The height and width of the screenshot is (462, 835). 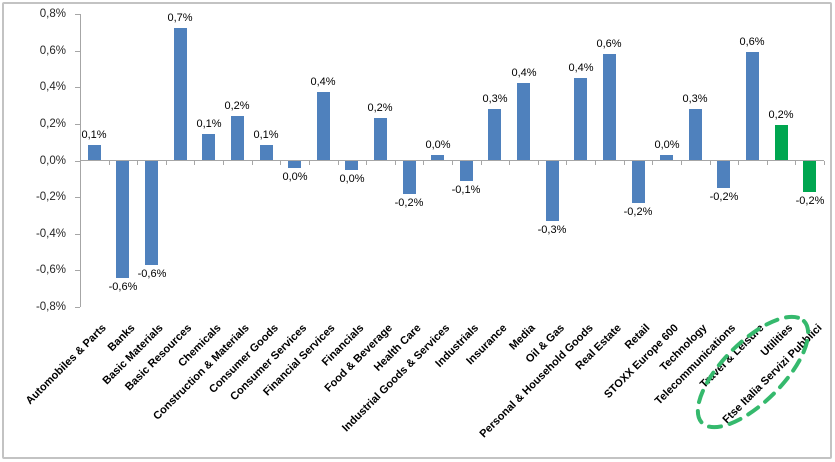 I want to click on y-axis-tick-label: -0,8%, so click(x=50, y=307).